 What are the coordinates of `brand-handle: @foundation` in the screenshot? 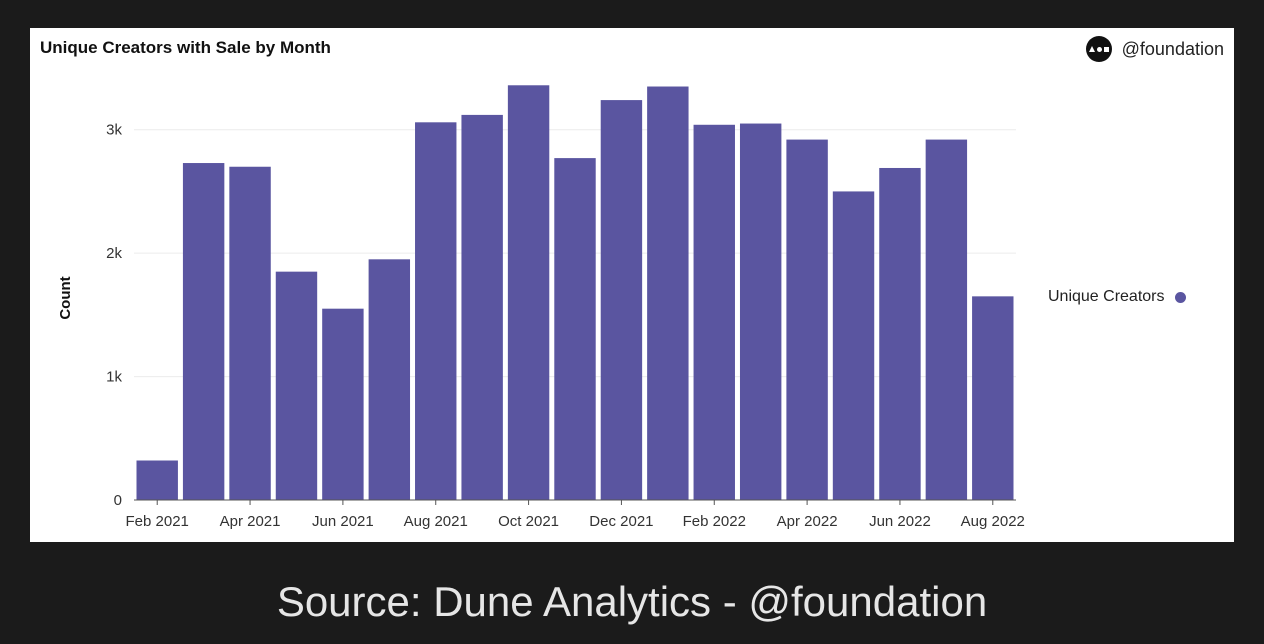 It's located at (1172, 48).